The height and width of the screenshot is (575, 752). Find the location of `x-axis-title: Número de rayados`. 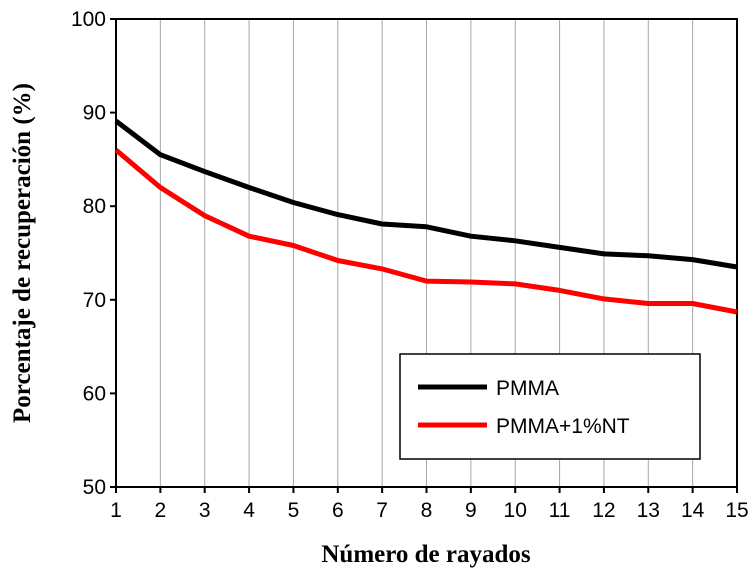

x-axis-title: Número de rayados is located at coordinates (426, 554).